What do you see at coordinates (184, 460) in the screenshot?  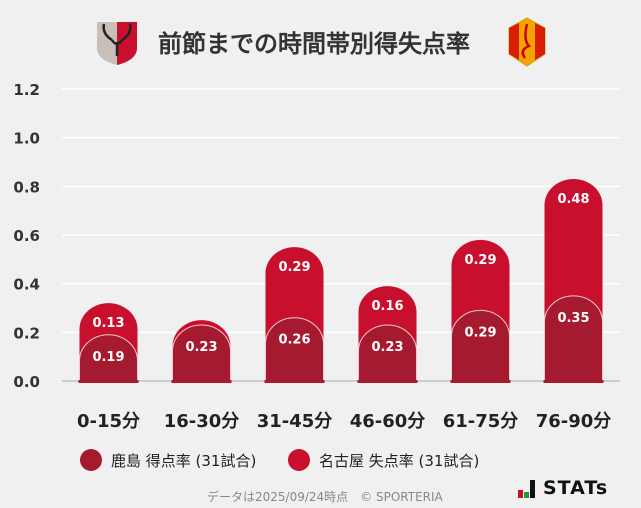 I see `legend-label-kashima: 鹿島 得点率 (31試合)` at bounding box center [184, 460].